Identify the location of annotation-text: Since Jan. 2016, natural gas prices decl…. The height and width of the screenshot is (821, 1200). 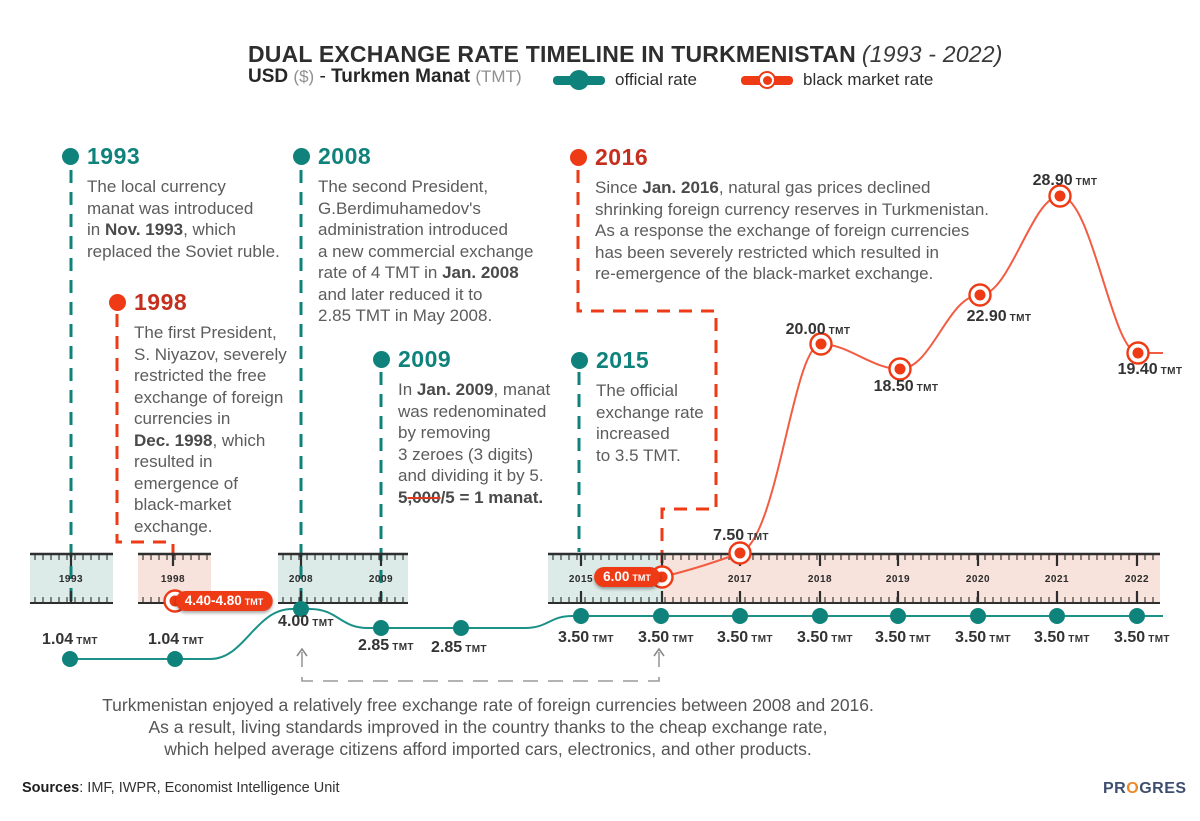
(792, 230).